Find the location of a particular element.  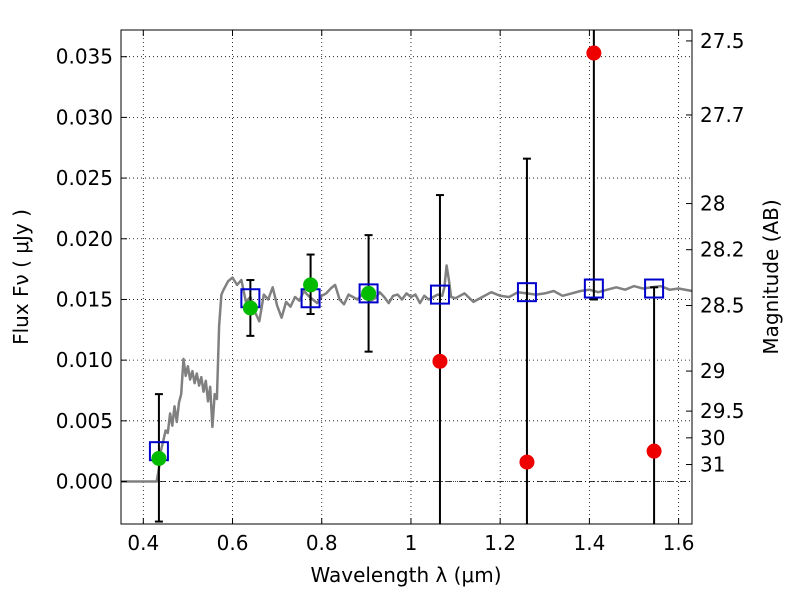

y-tick-label: 0.030 is located at coordinates (84, 117).